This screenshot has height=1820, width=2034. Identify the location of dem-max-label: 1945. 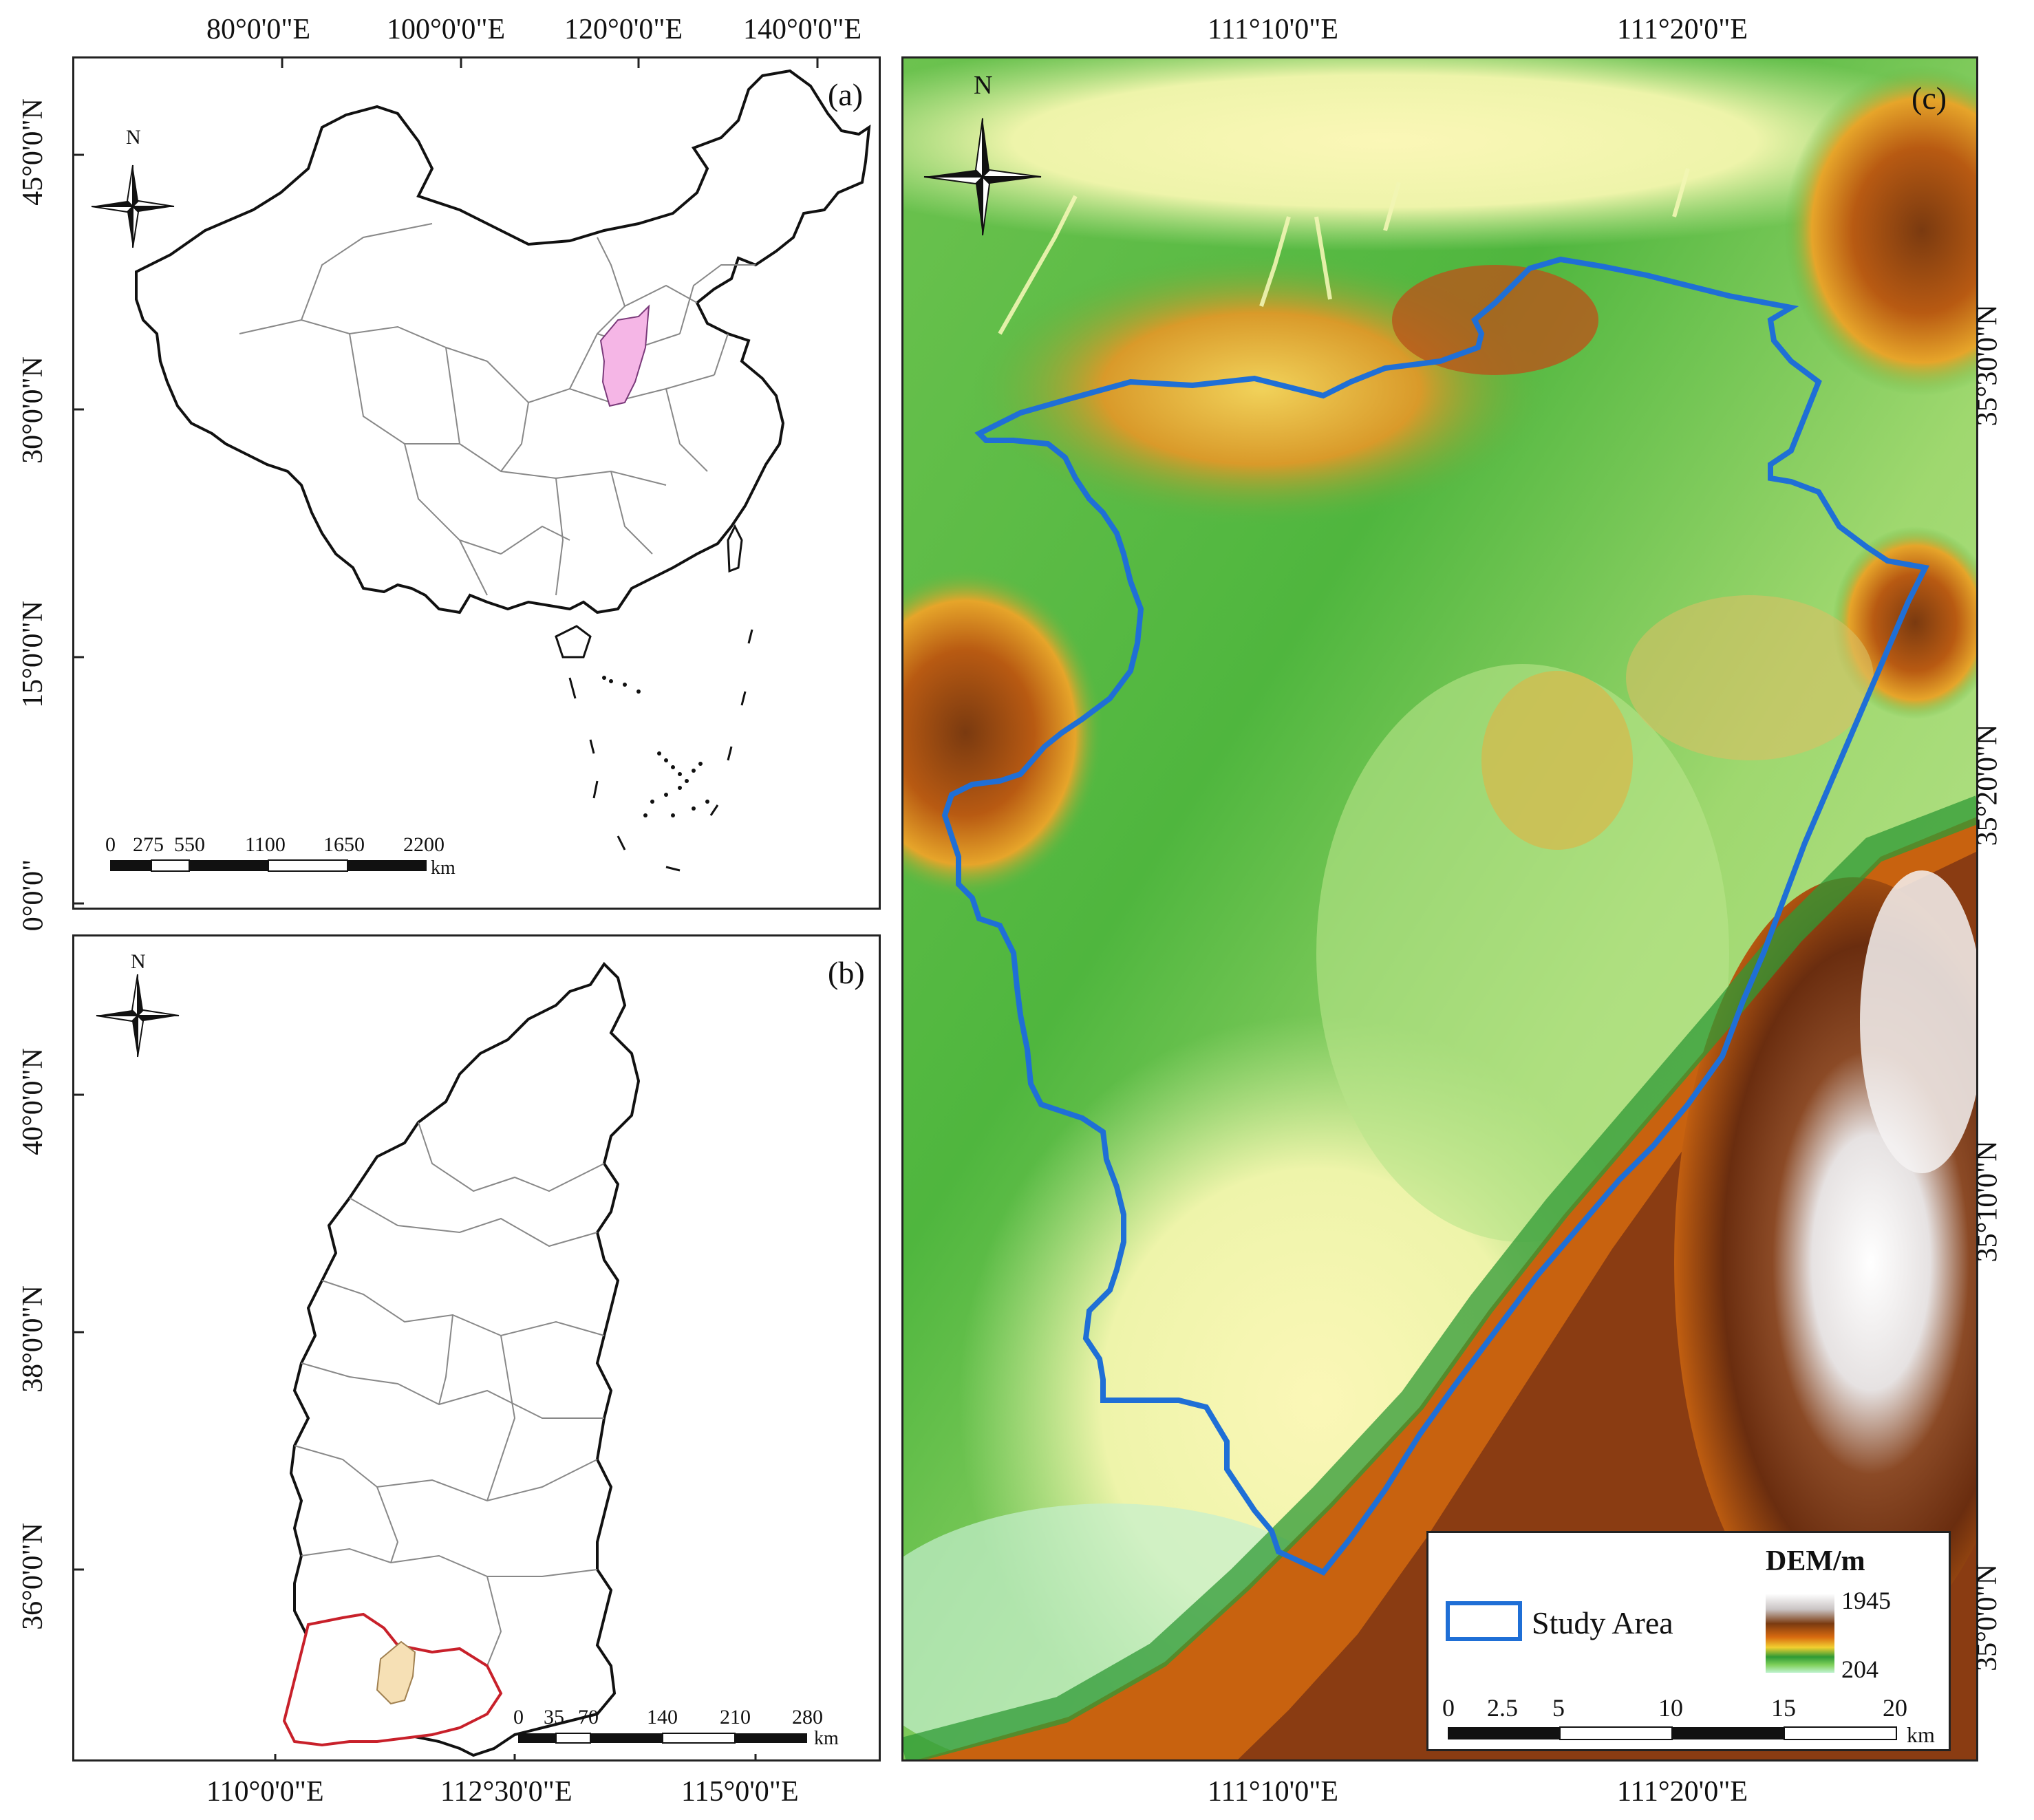
(1866, 1600).